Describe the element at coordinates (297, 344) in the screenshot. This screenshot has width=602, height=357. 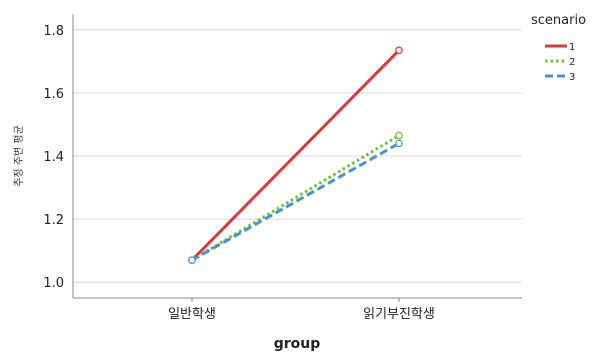
I see `x-axis-title: group` at that location.